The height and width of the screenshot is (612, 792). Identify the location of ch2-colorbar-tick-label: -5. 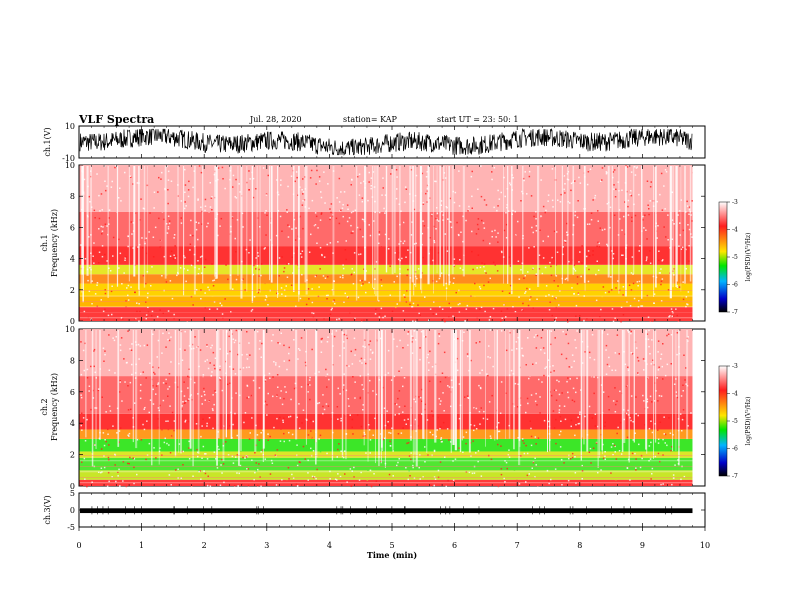
(735, 421).